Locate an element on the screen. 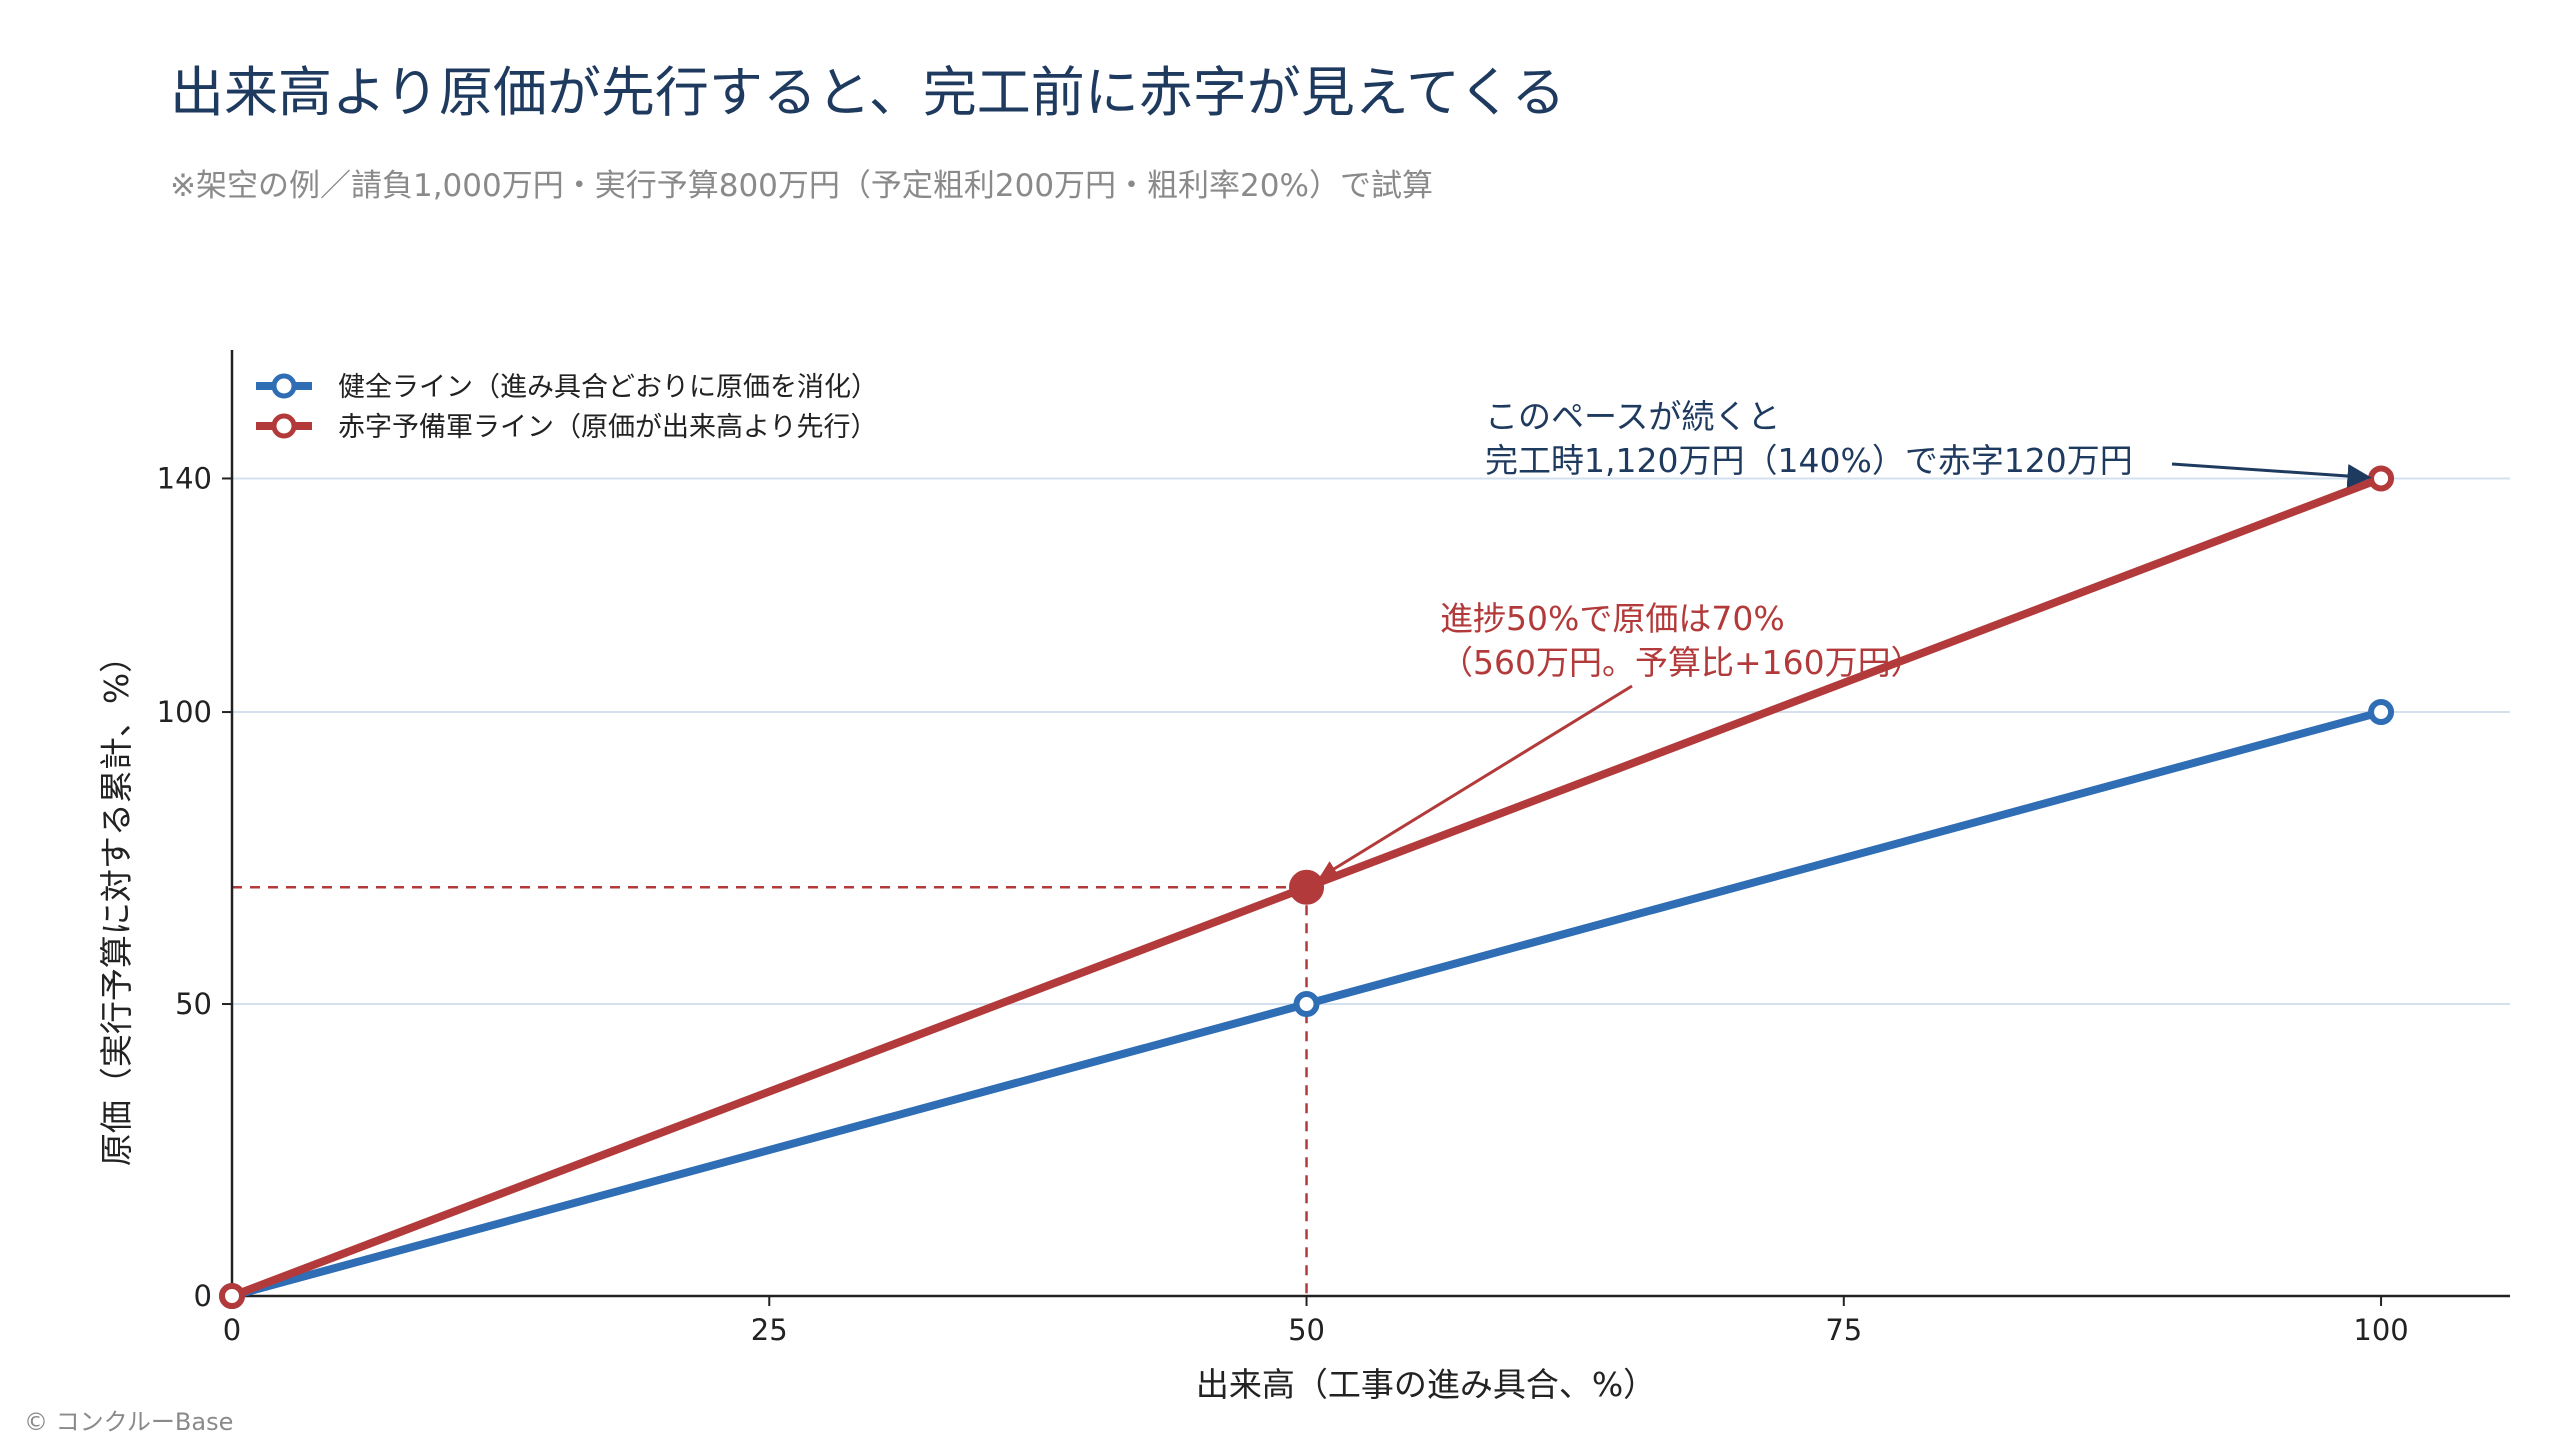 The height and width of the screenshot is (1440, 2560). x-tick-label: 25 is located at coordinates (769, 1330).